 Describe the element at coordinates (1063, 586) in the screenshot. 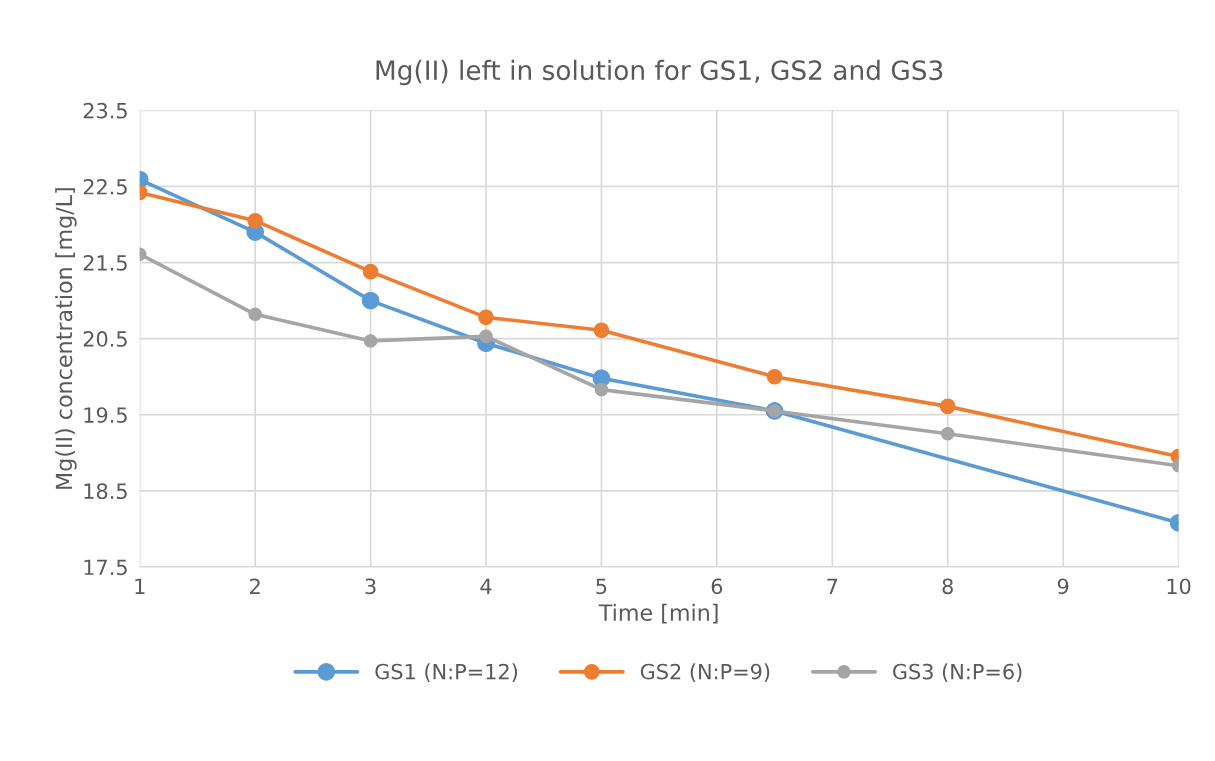

I see `x-tick-label: 9` at that location.